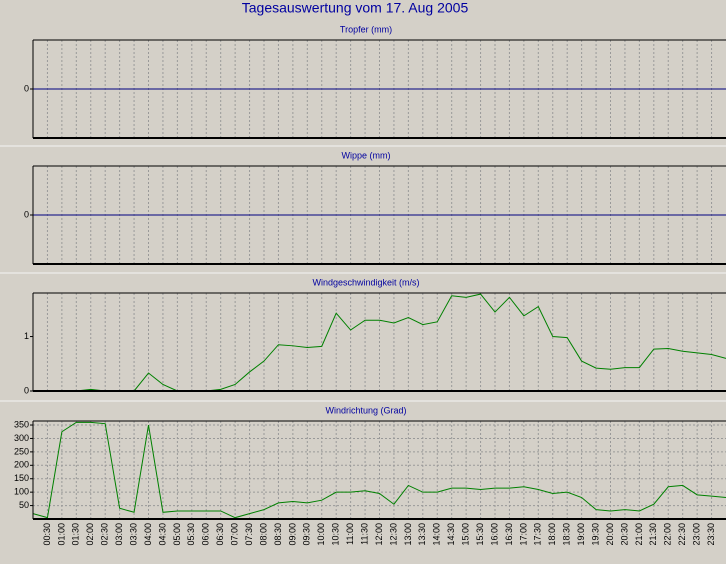  What do you see at coordinates (355, 8) in the screenshot?
I see `page-title: Tagesauswertung vom 17. Aug 2005` at bounding box center [355, 8].